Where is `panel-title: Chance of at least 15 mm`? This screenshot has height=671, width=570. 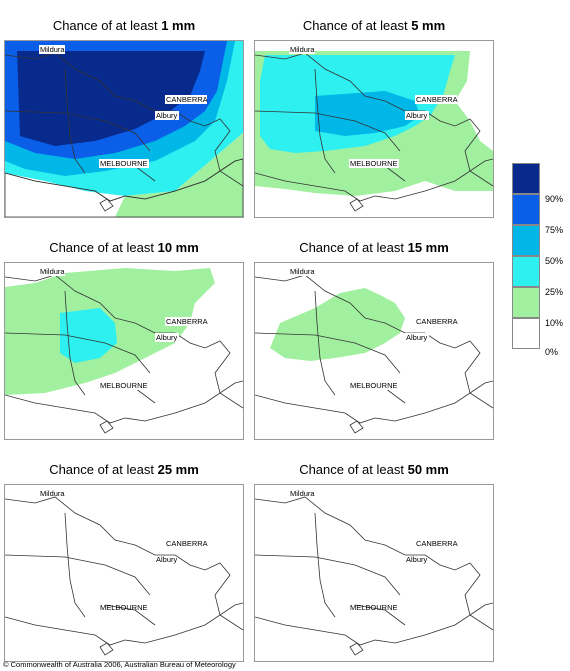
panel-title: Chance of at least 15 mm is located at coordinates (374, 247).